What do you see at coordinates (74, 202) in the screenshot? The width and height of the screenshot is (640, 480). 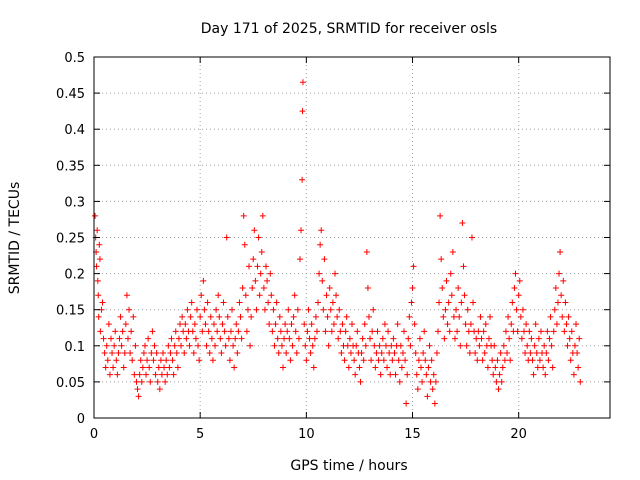 I see `y-tick-label: 0.3` at bounding box center [74, 202].